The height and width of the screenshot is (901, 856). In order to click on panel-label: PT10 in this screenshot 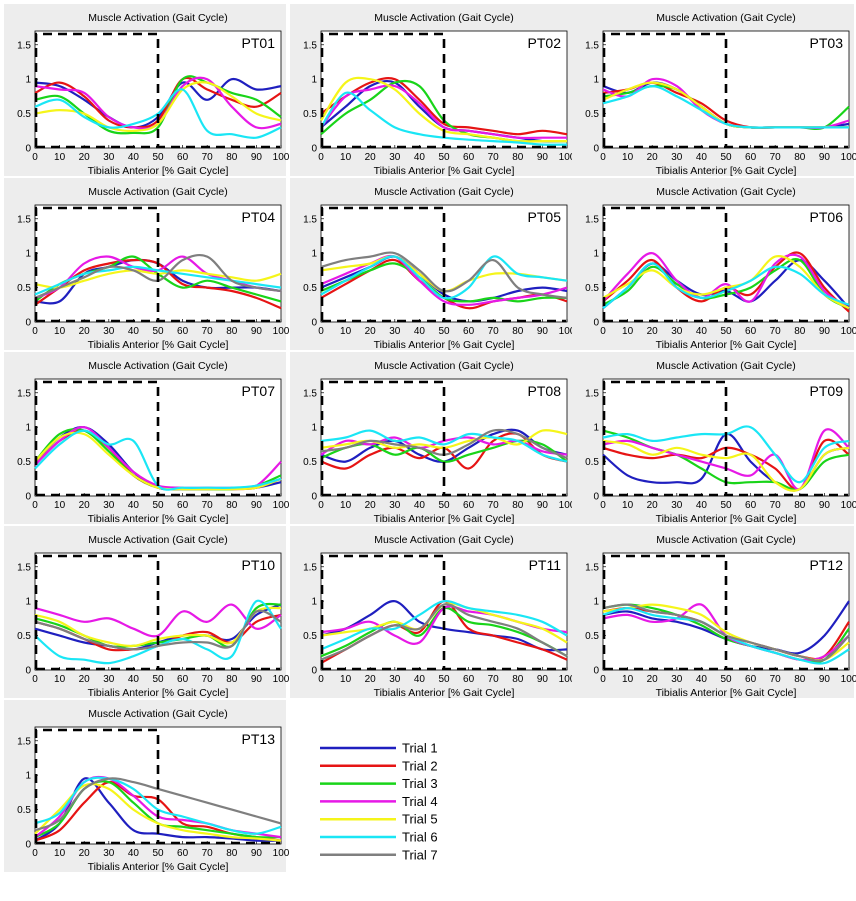, I will do `click(259, 565)`.